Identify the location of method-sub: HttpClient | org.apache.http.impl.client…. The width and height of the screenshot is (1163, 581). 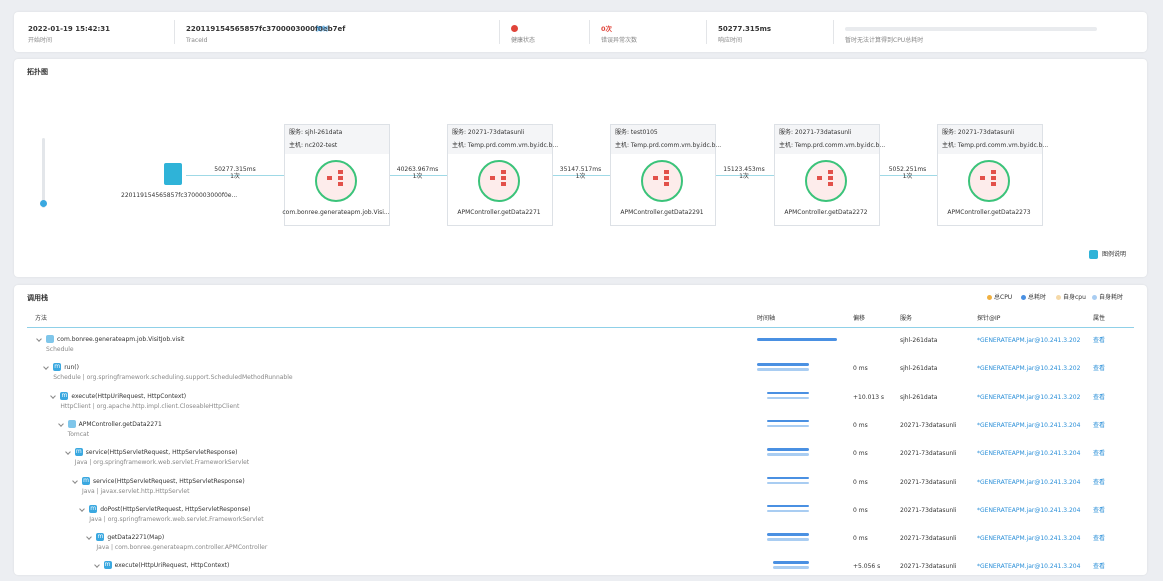
(150, 406).